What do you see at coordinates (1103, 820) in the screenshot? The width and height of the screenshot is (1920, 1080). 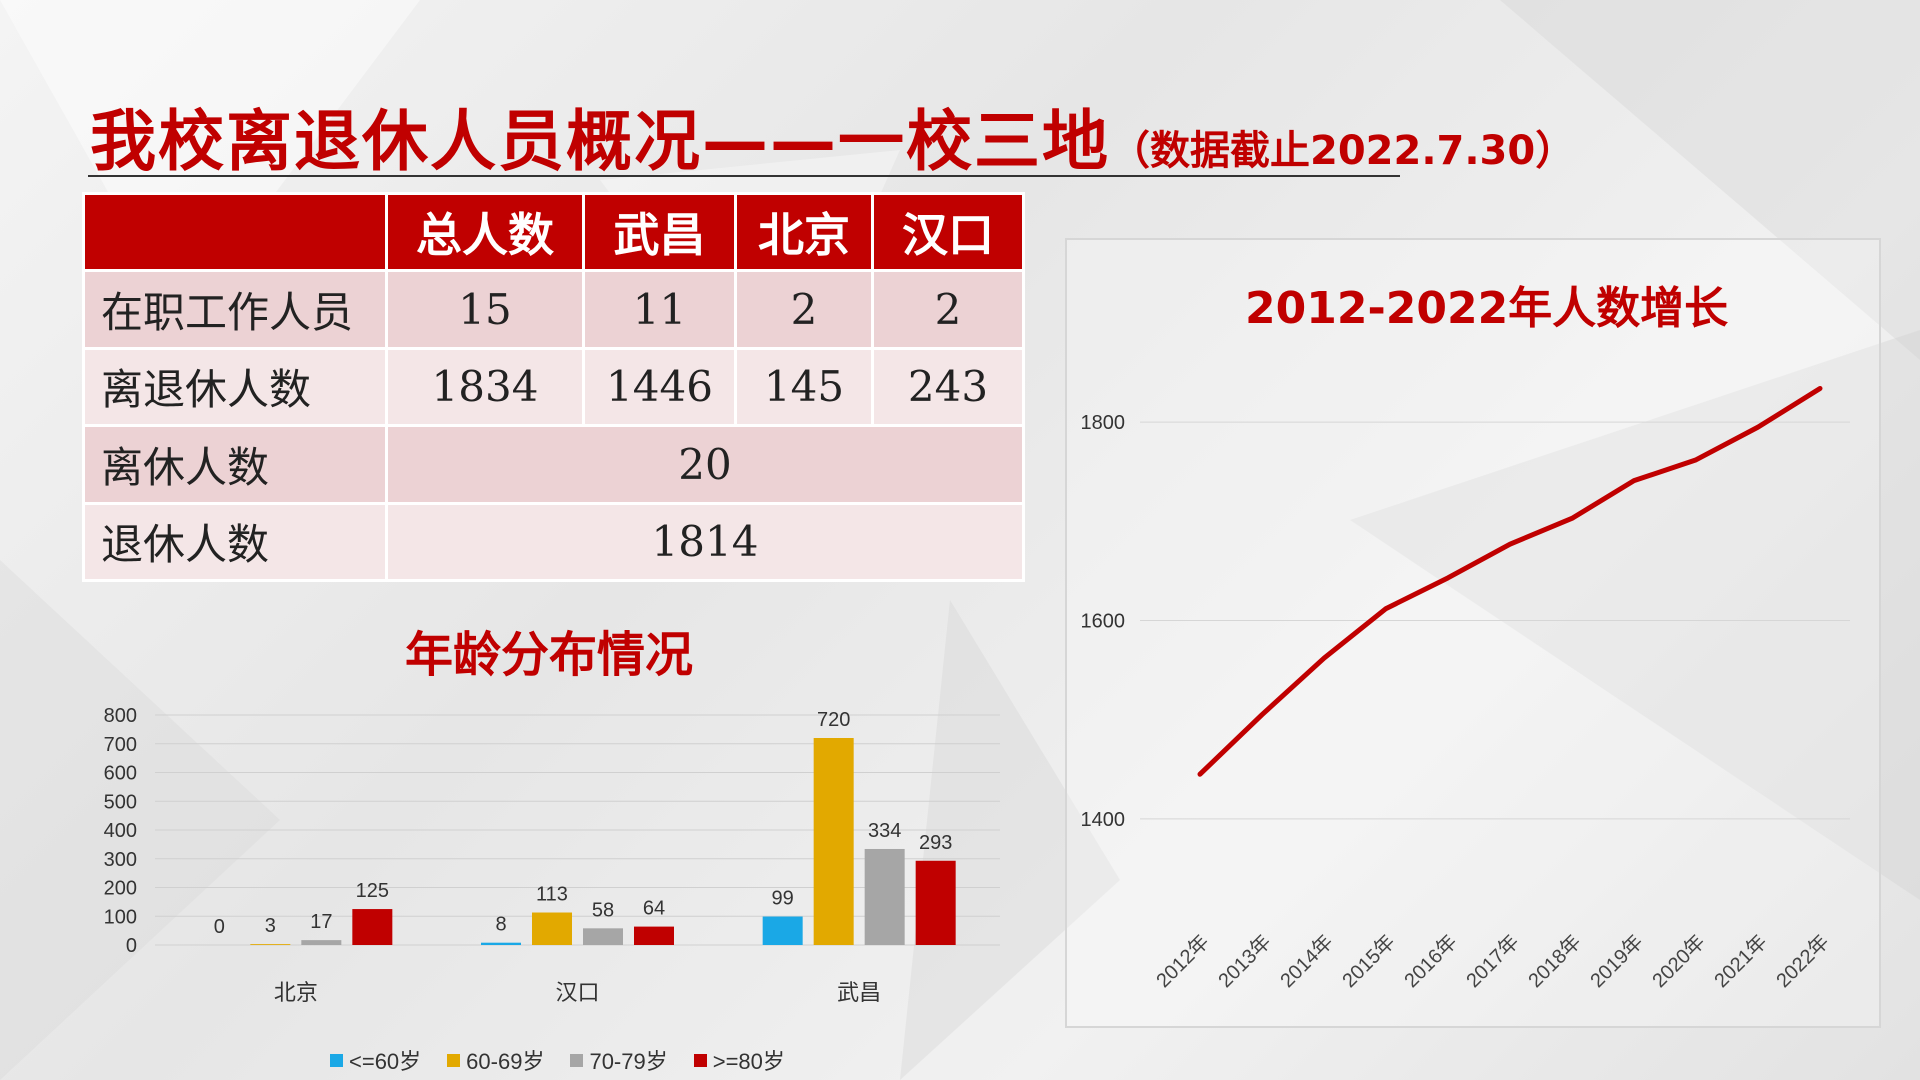 I see `y-tick-label: 1400` at bounding box center [1103, 820].